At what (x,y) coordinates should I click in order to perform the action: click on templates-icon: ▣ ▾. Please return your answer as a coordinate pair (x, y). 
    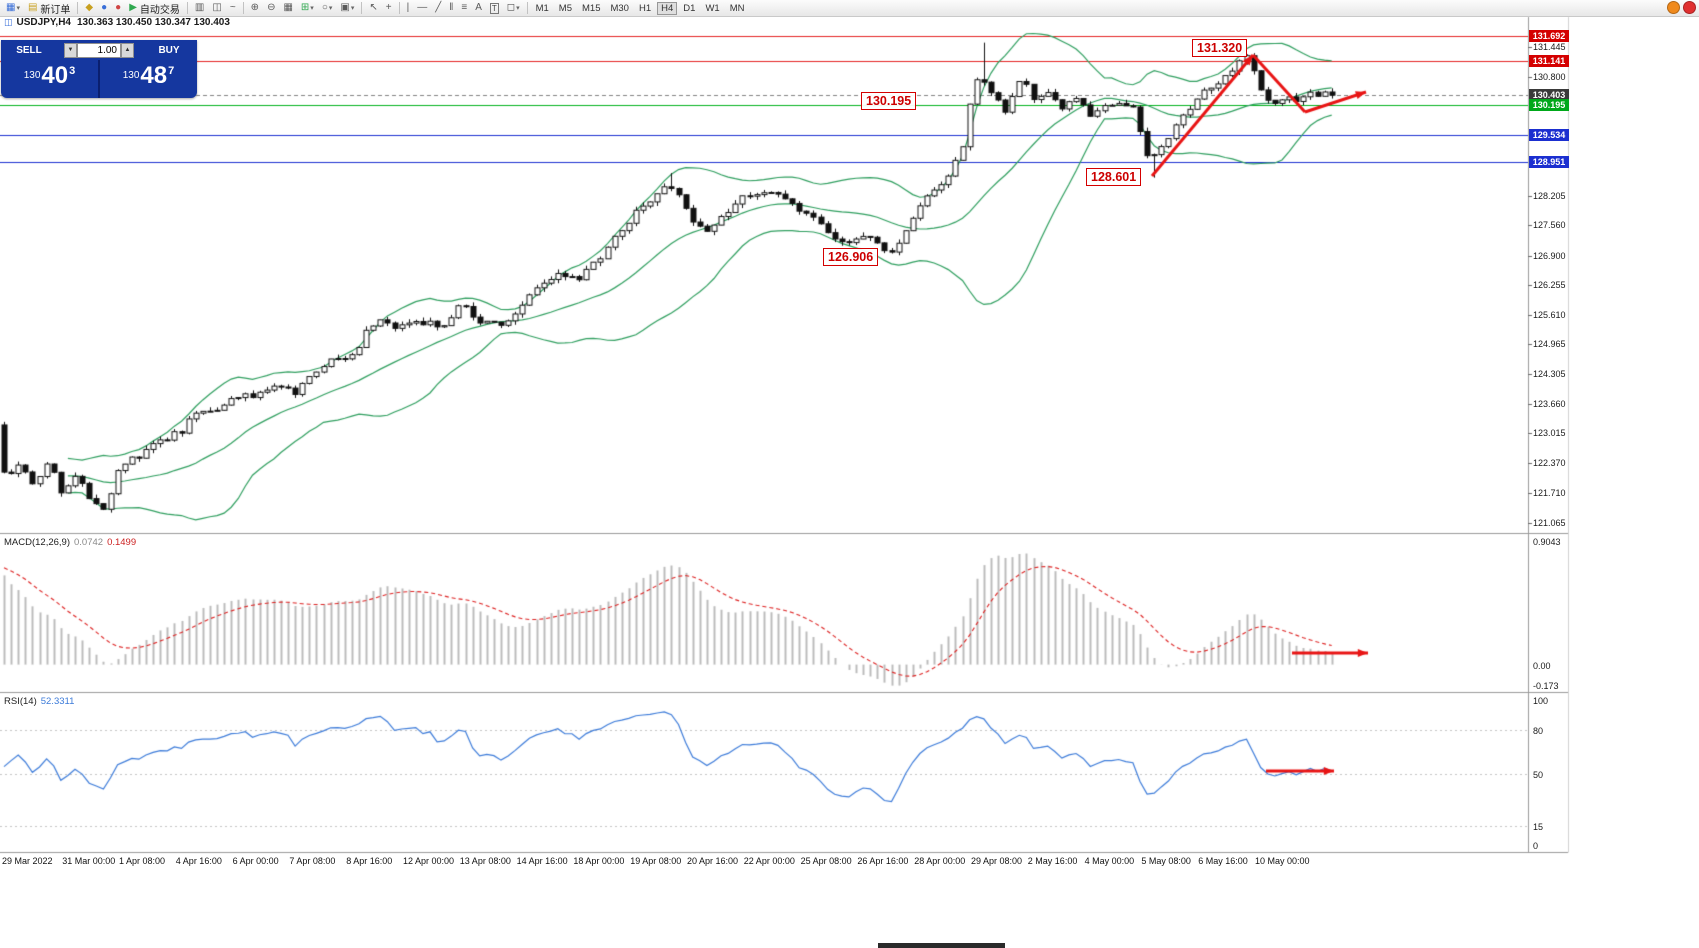
    Looking at the image, I should click on (347, 7).